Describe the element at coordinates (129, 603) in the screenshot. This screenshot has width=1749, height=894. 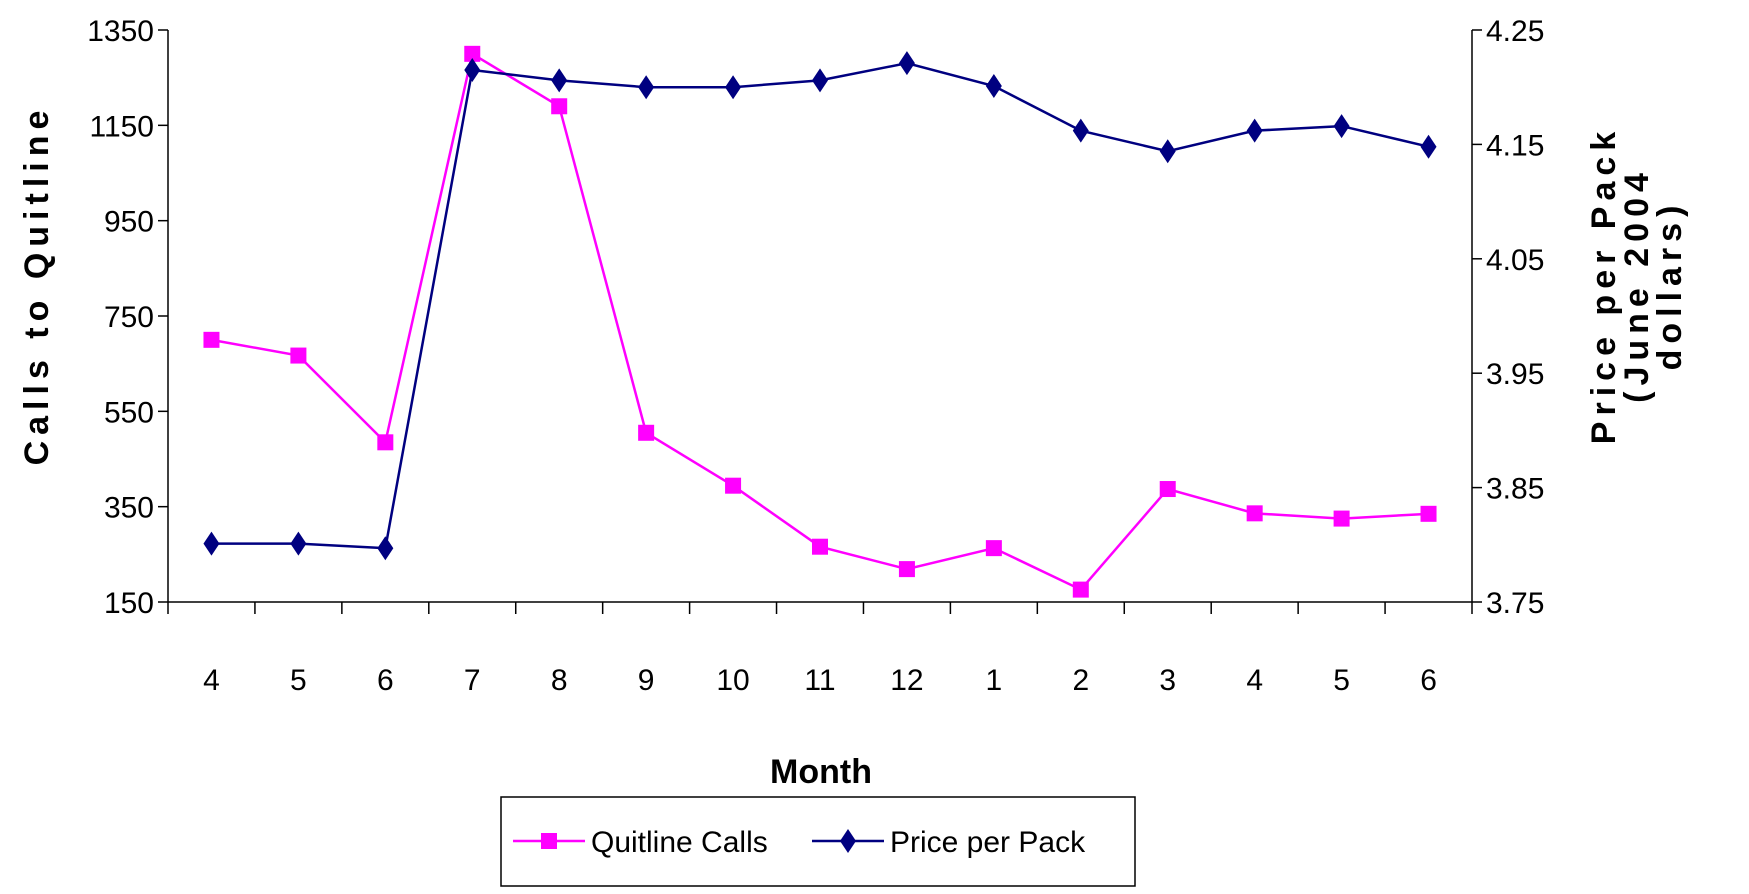
I see `y-left-tick-label: 150` at that location.